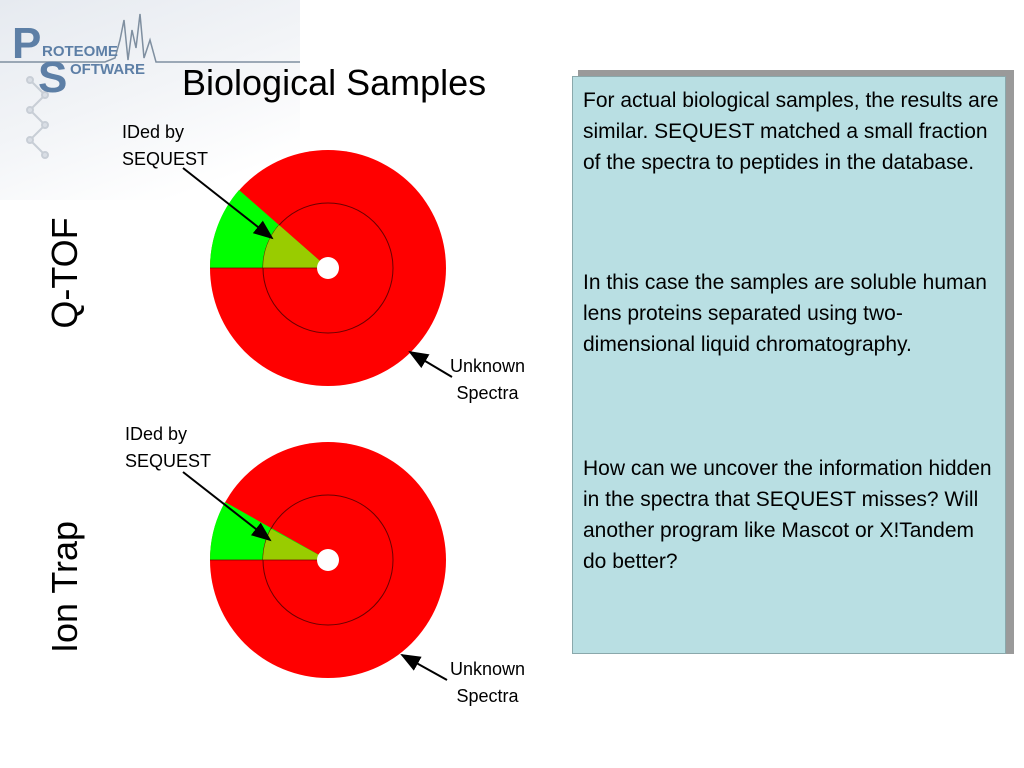  Describe the element at coordinates (334, 82) in the screenshot. I see `slide-title: Biological Samples` at that location.